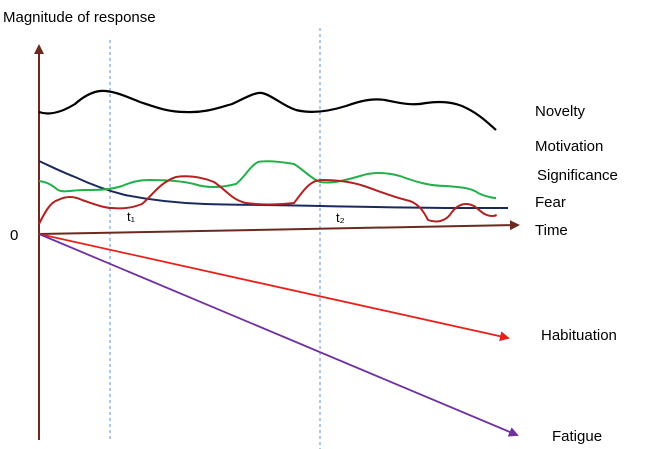 This screenshot has width=648, height=449. I want to click on fatigue-label: Fatigue, so click(577, 436).